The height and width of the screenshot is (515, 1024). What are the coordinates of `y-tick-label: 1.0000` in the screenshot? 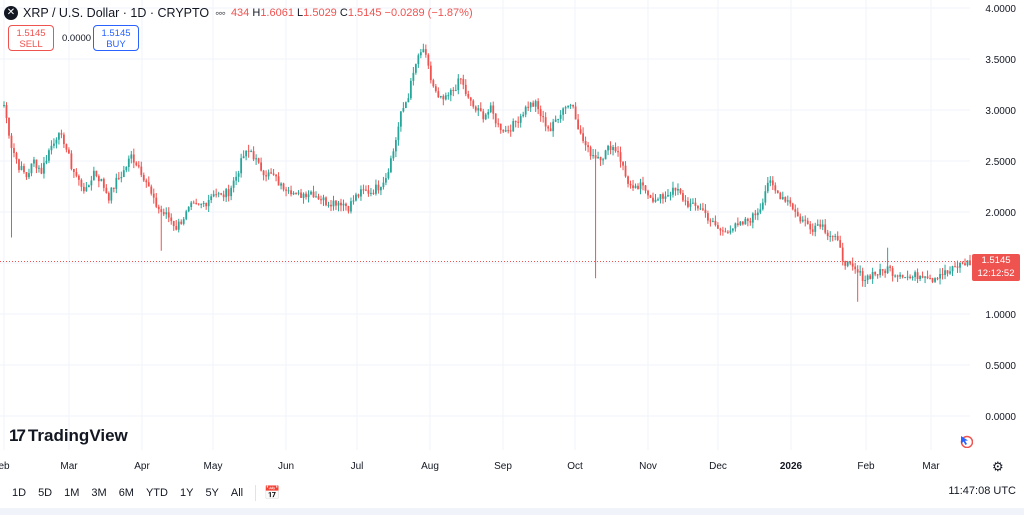 It's located at (1000, 315).